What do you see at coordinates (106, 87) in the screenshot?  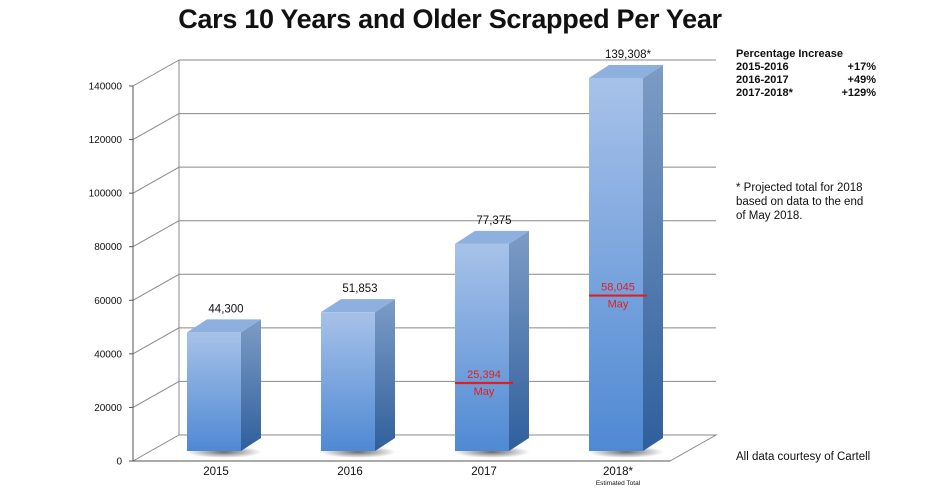 I see `y-tick-label: 140000` at bounding box center [106, 87].